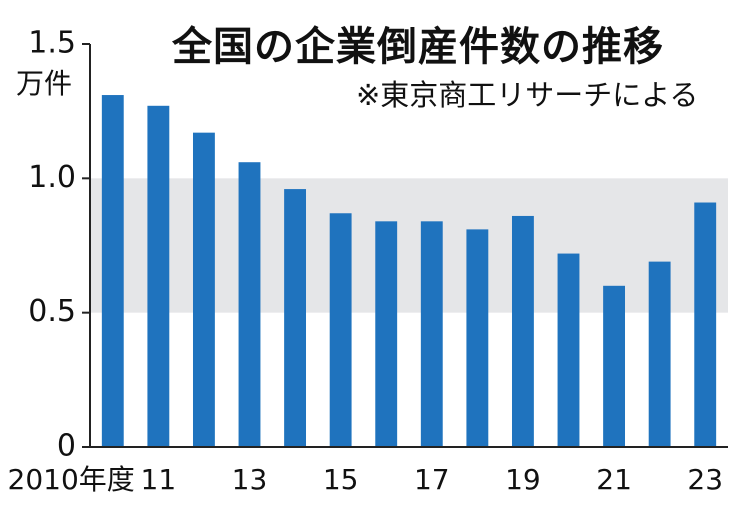 The height and width of the screenshot is (512, 750). What do you see at coordinates (44, 83) in the screenshot?
I see `y-axis-unit: 万件` at bounding box center [44, 83].